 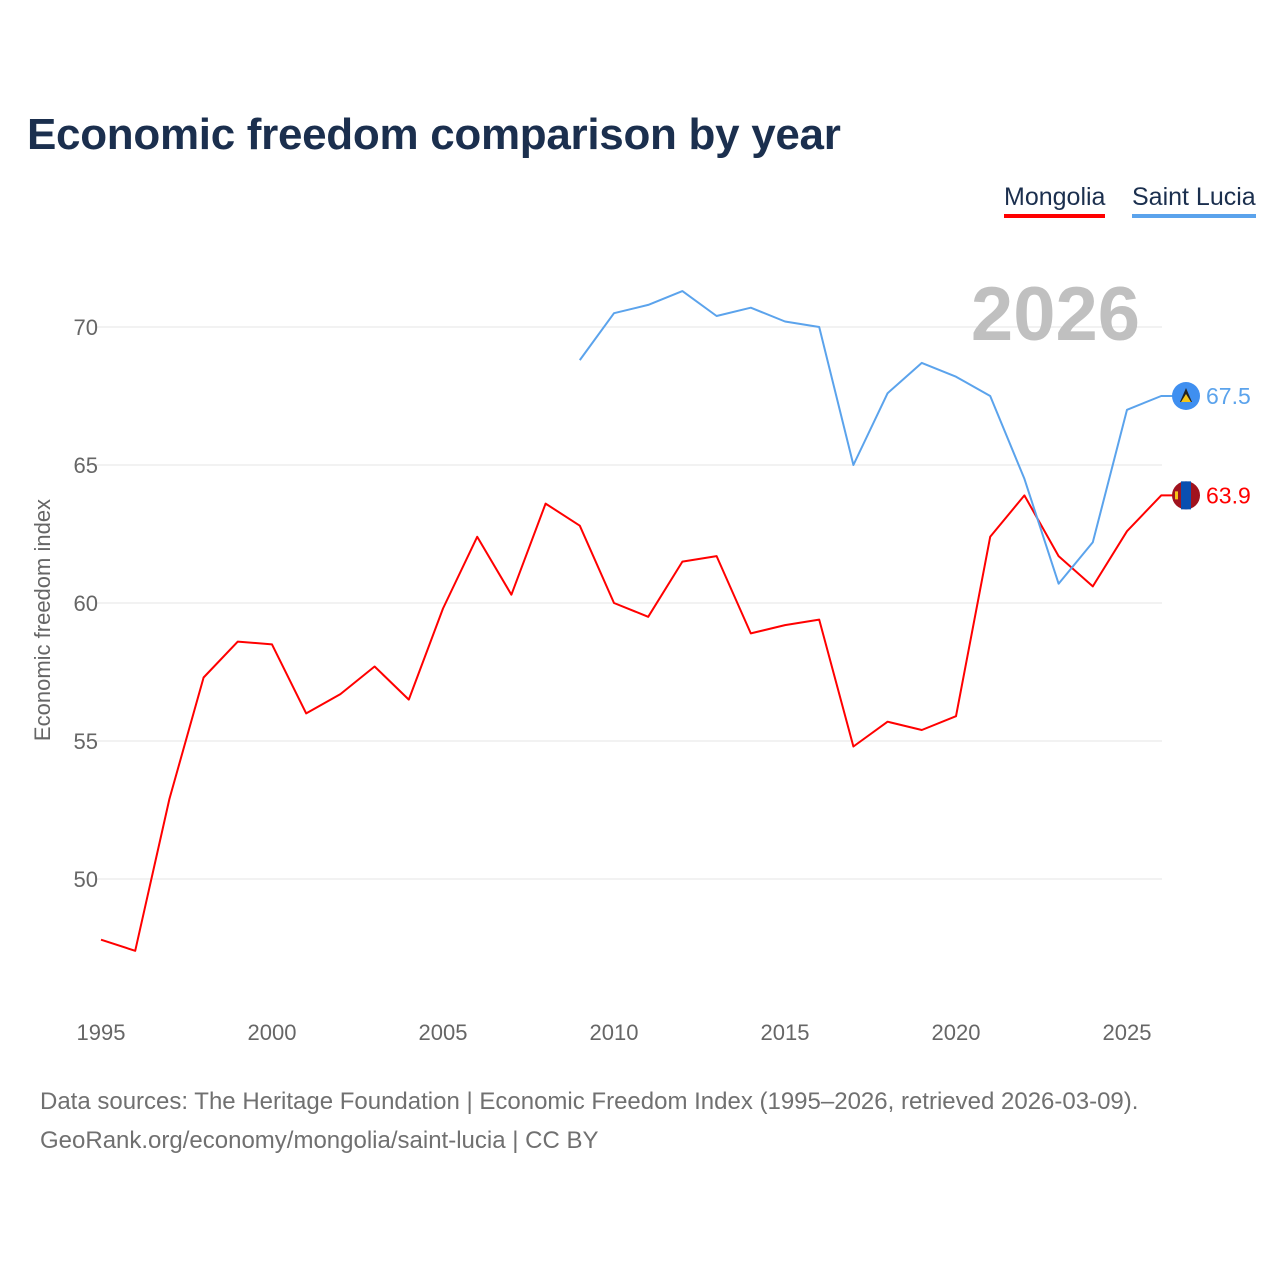 I want to click on chart-title: Economic freedom comparison by year, so click(x=434, y=134).